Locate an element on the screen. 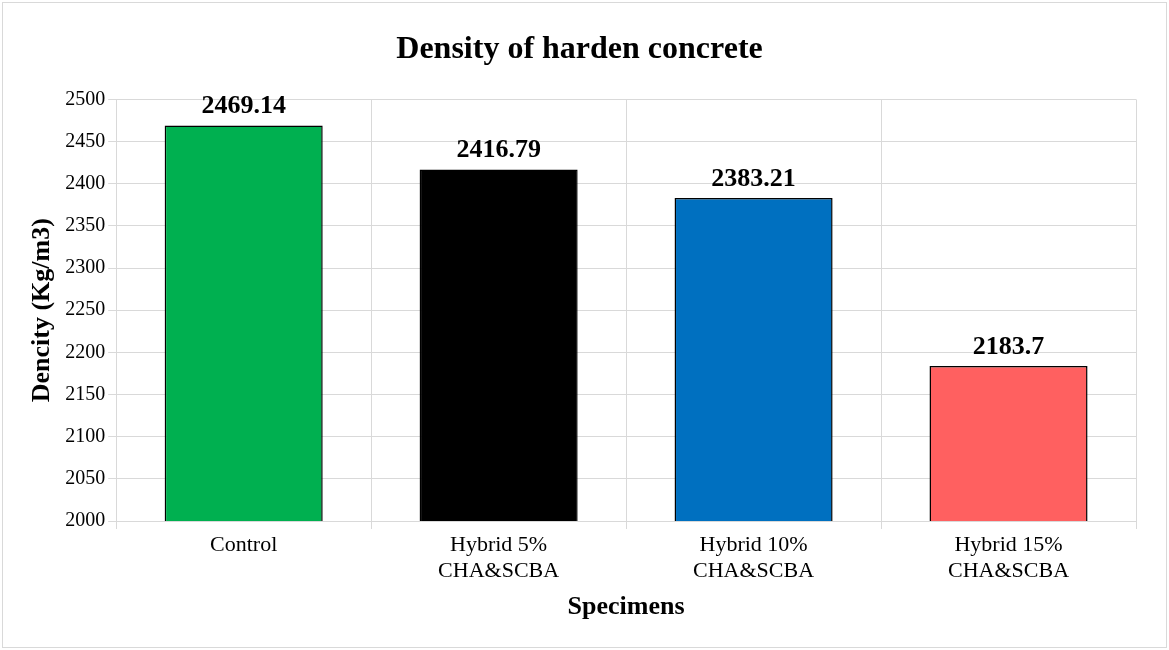 This screenshot has width=1169, height=650. x-tick-label: Hybrid 5% CHA&SCBA is located at coordinates (499, 556).